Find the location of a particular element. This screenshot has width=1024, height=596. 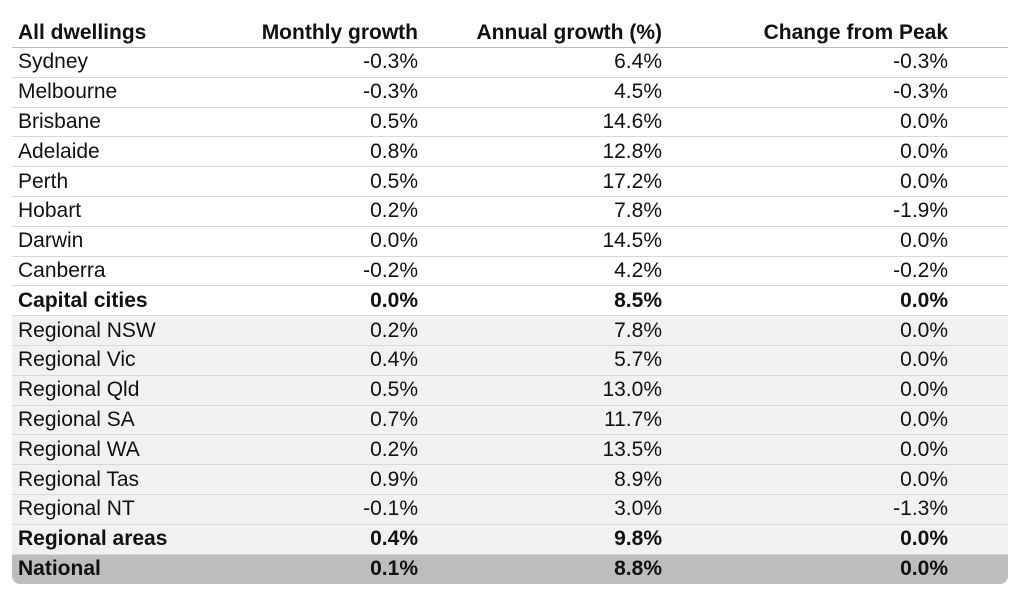

cell-value: 9.8% is located at coordinates (638, 539).